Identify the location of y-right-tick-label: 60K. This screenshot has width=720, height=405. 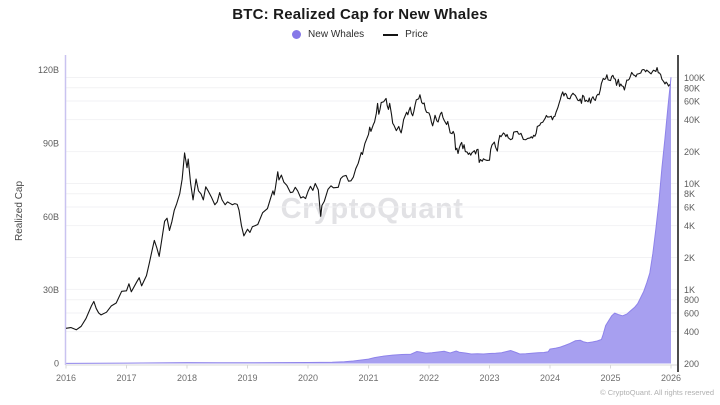
(692, 102).